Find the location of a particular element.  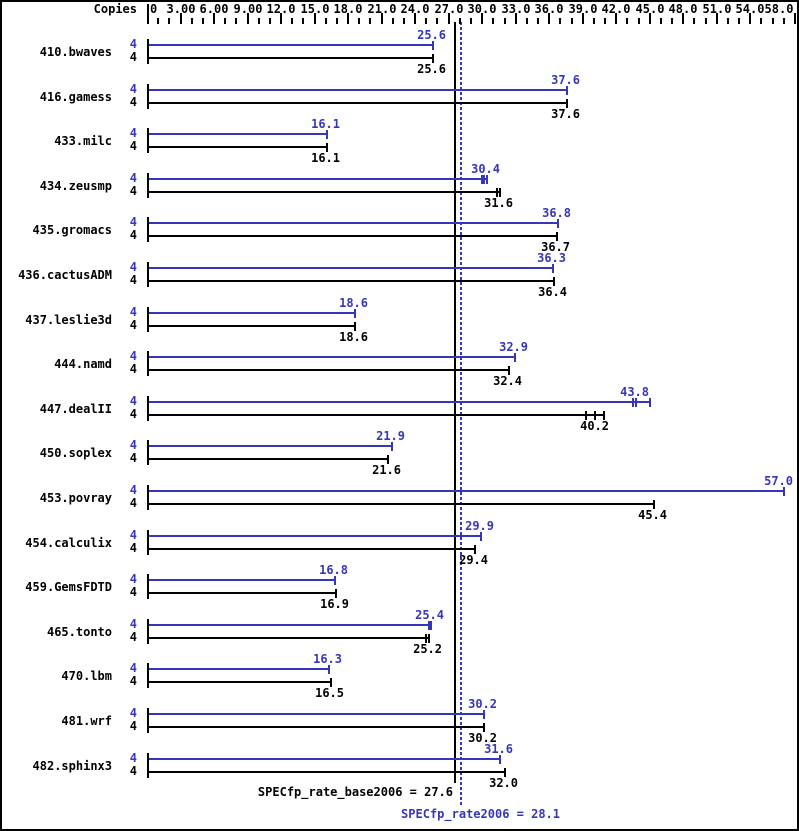

axis-tick-label: 27.0 is located at coordinates (449, 9).